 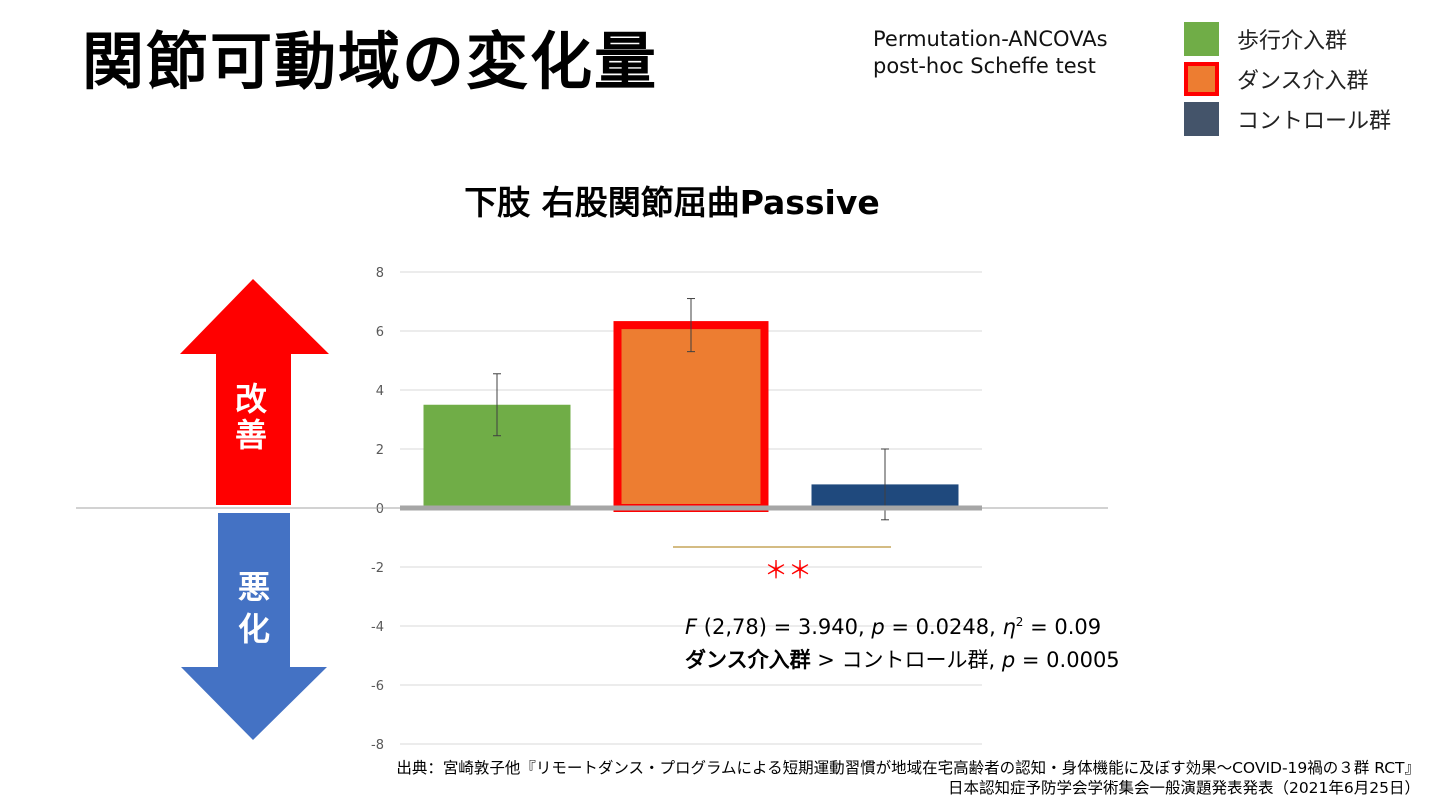 What do you see at coordinates (1201, 119) in the screenshot?
I see `legend-swatch-control` at bounding box center [1201, 119].